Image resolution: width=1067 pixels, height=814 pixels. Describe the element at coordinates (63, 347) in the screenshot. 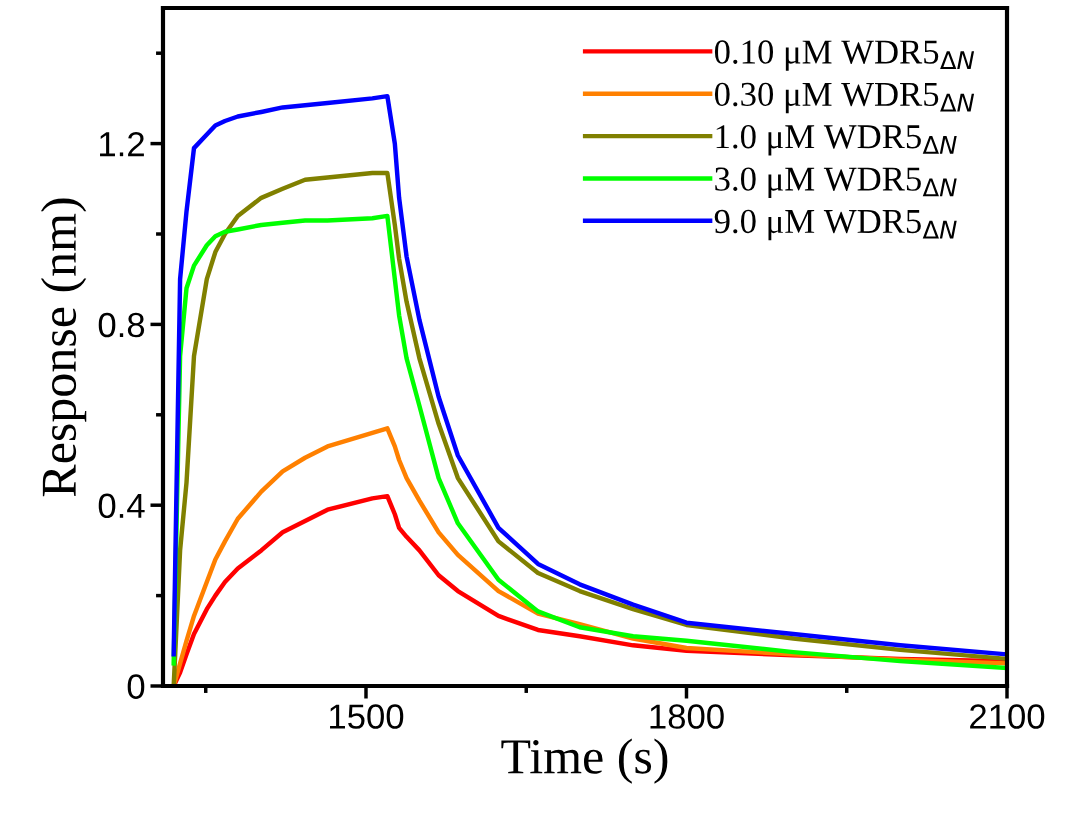

I see `y-axis-title: Response (nm)` at that location.